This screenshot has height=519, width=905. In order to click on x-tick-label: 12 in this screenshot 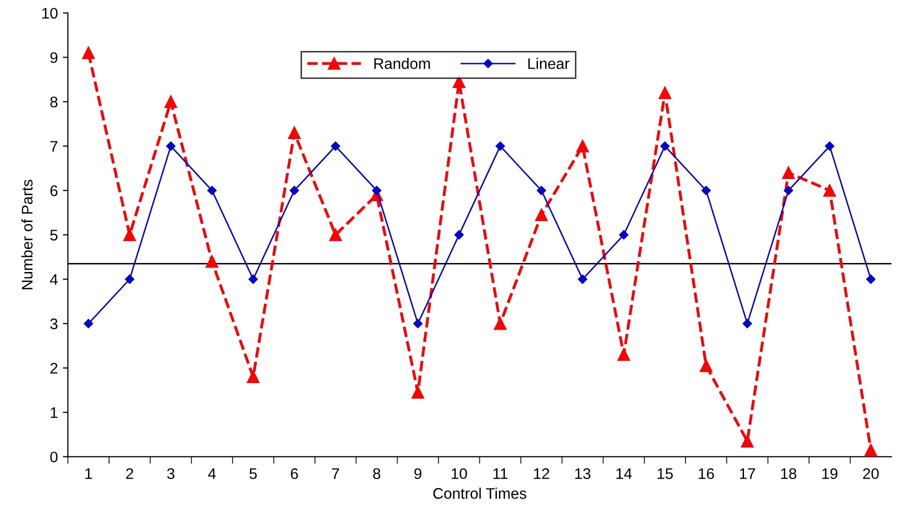, I will do `click(542, 473)`.